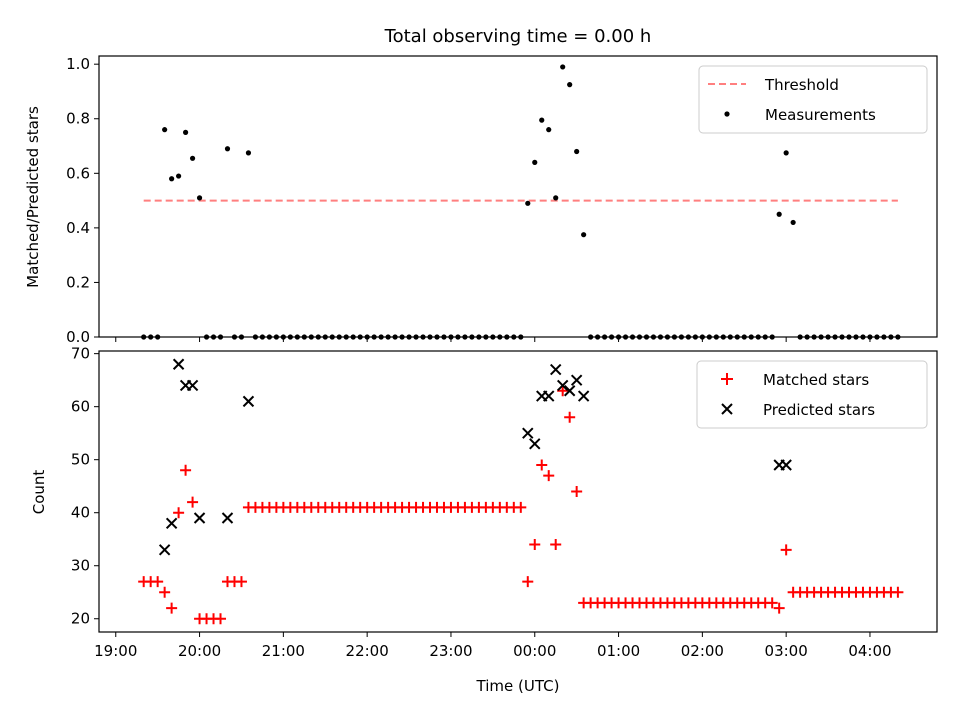 The width and height of the screenshot is (960, 720). I want to click on top-legend: Threshold Measurements, so click(813, 99).